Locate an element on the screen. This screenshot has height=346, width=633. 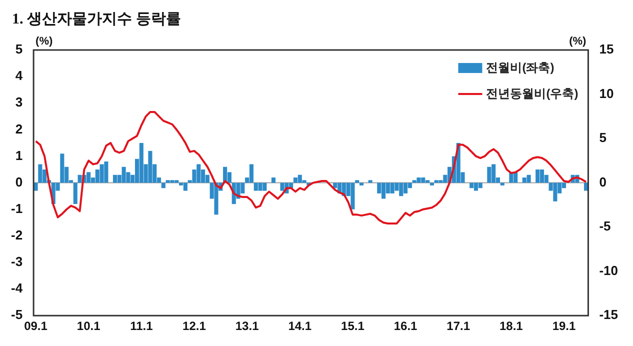
y-tick-label: -4 is located at coordinates (17, 288).